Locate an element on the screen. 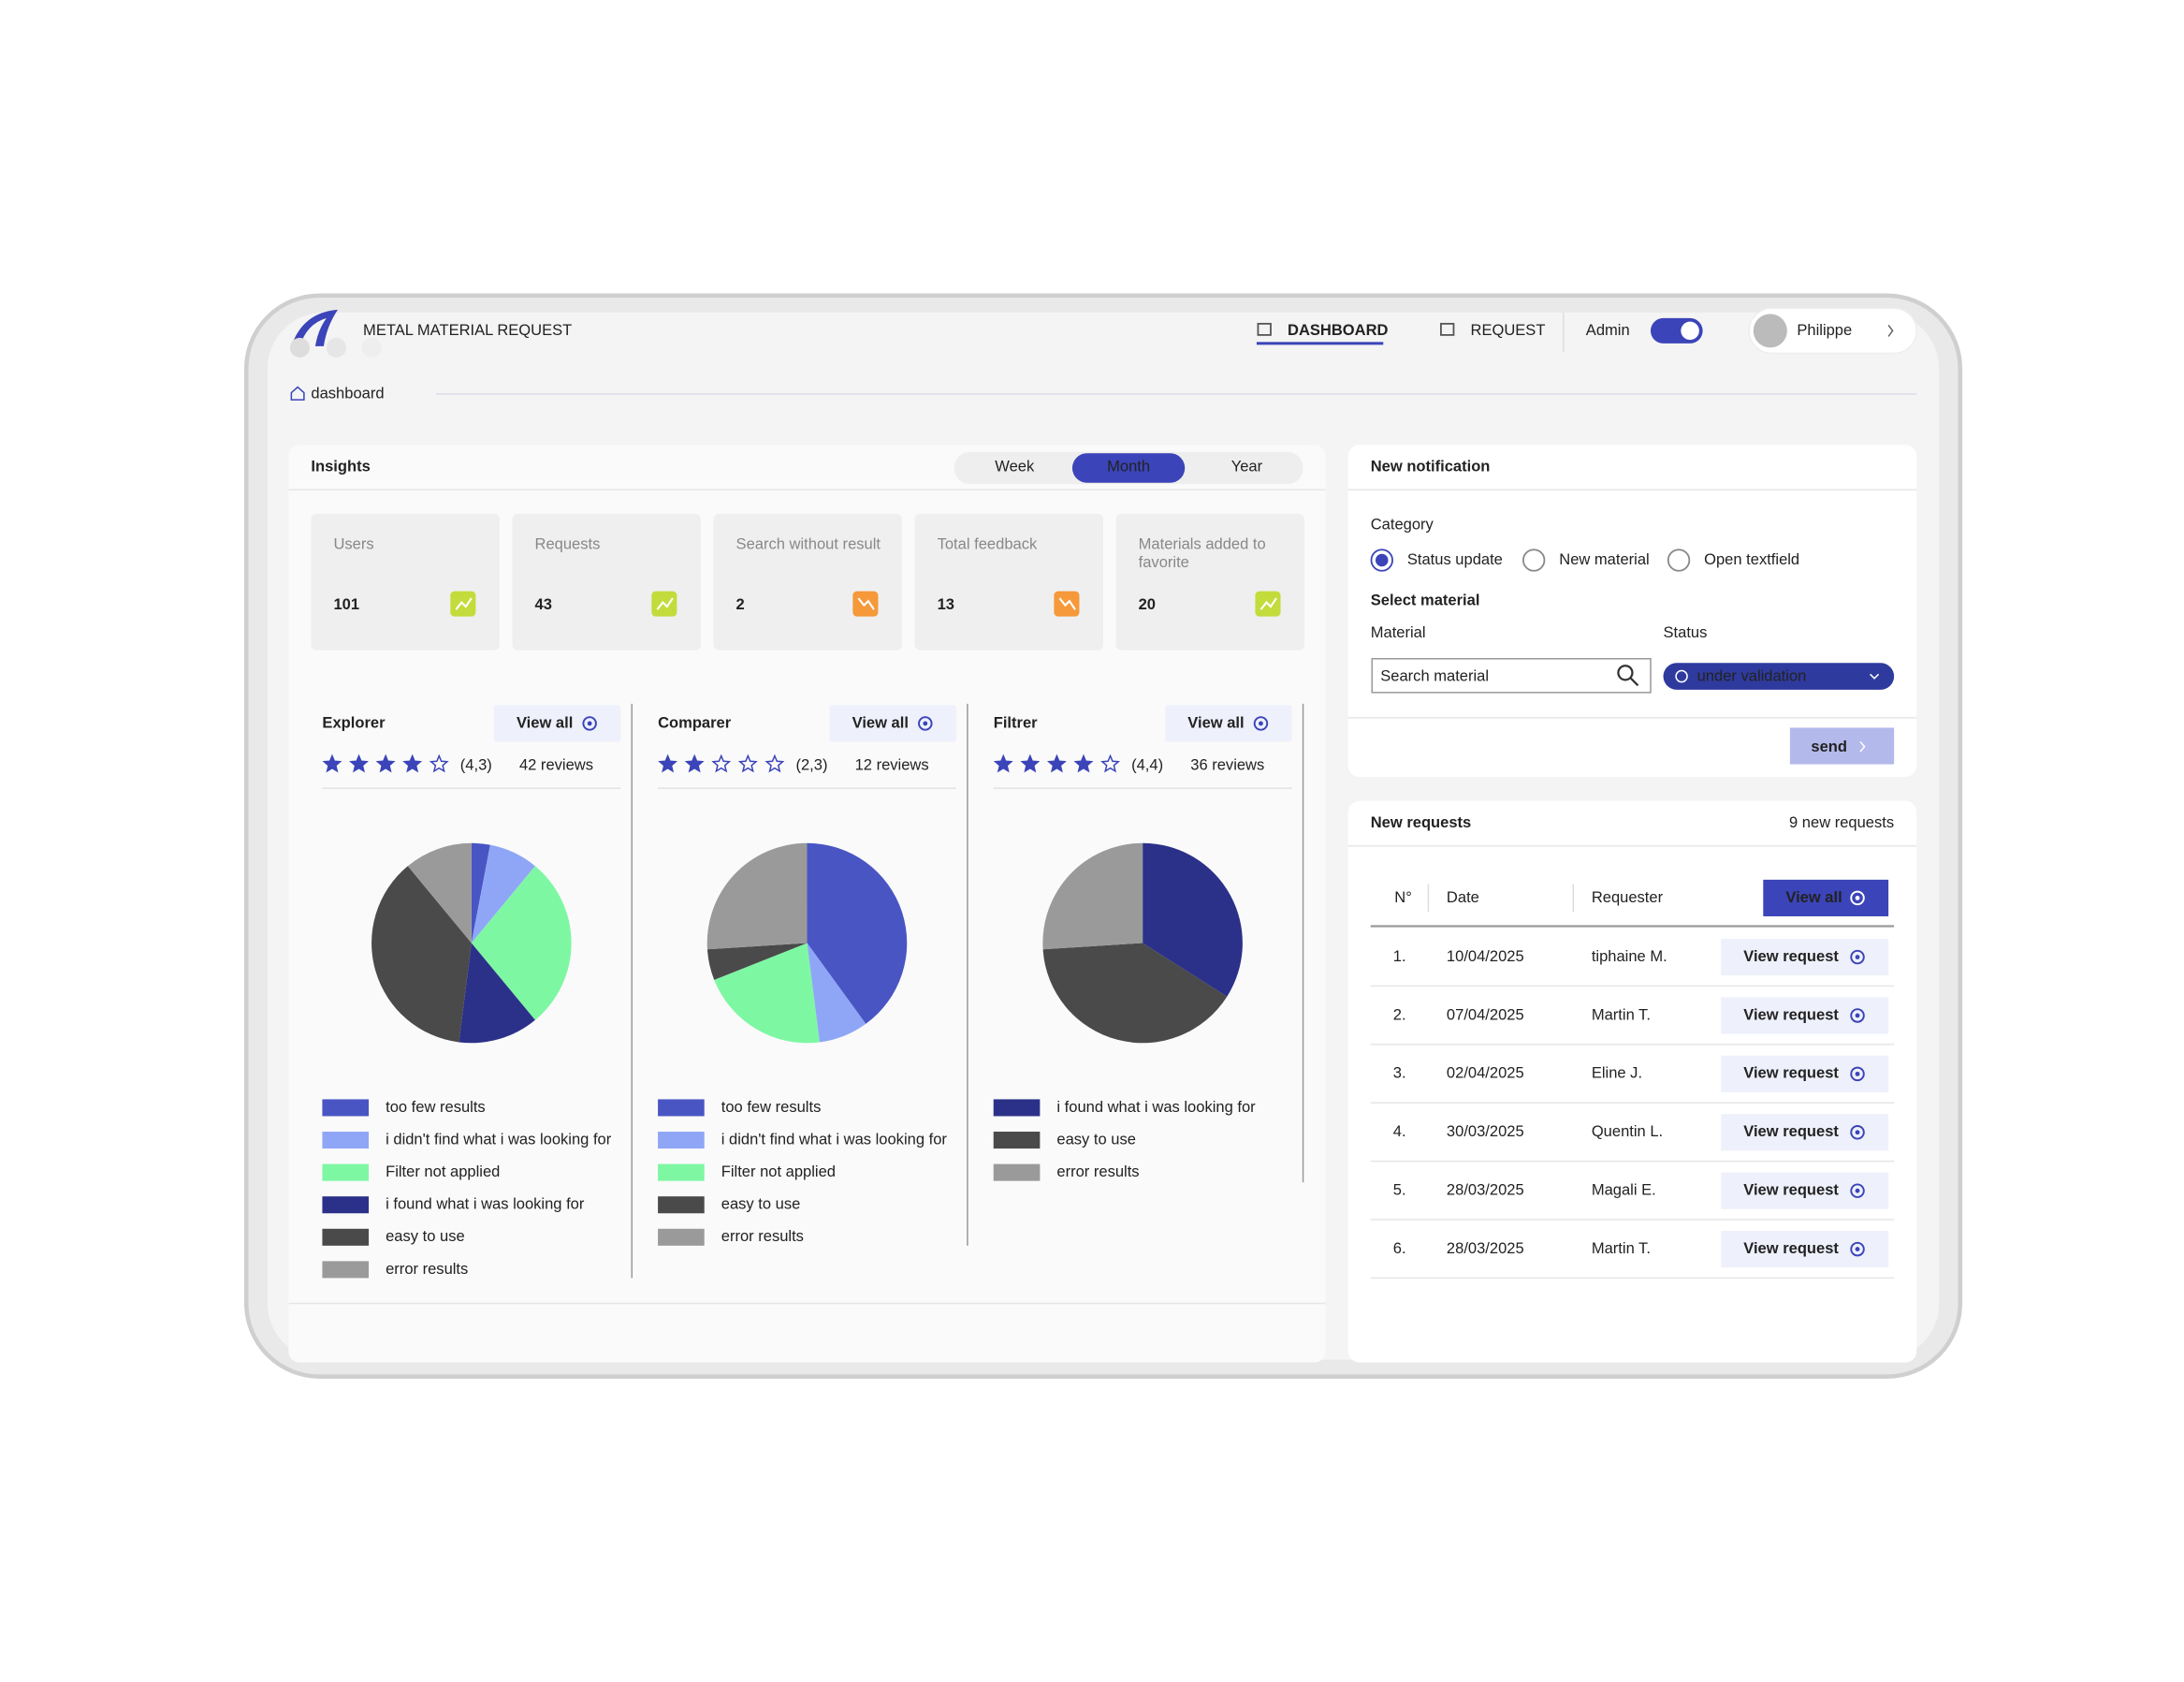 The height and width of the screenshot is (1682, 2184). legend-label: i didn't find what i was looking for is located at coordinates (499, 1139).